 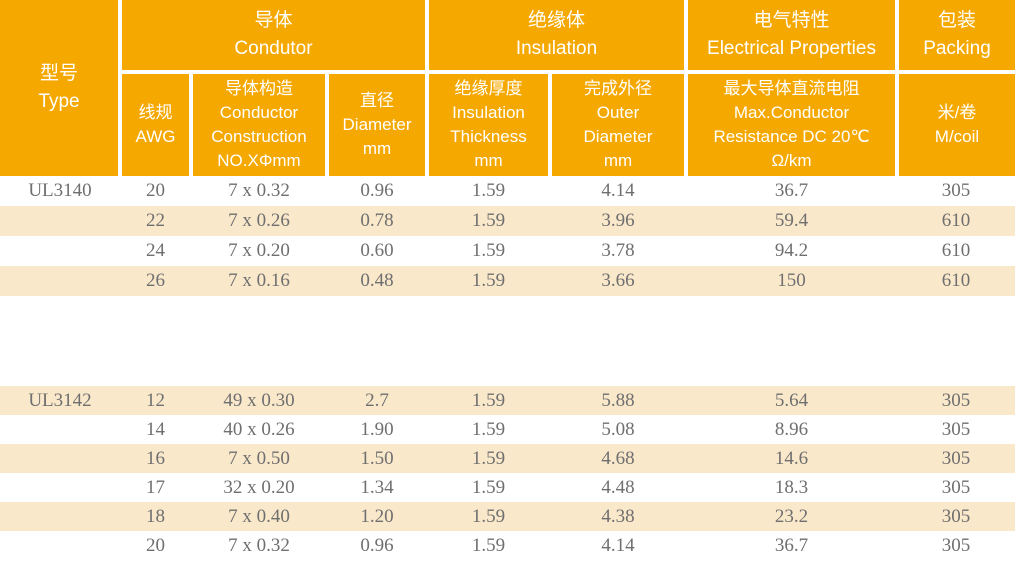 What do you see at coordinates (791, 250) in the screenshot?
I see `cell-resistance: 94.2` at bounding box center [791, 250].